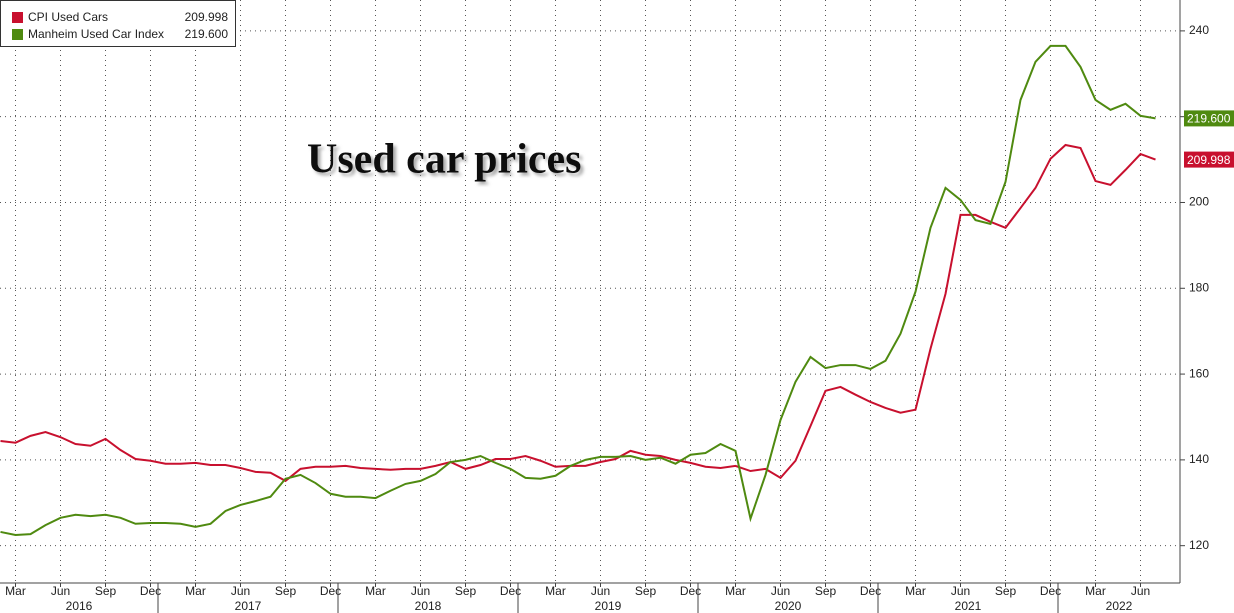 Image resolution: width=1234 pixels, height=613 pixels. I want to click on y-tick-label: 180, so click(1199, 287).